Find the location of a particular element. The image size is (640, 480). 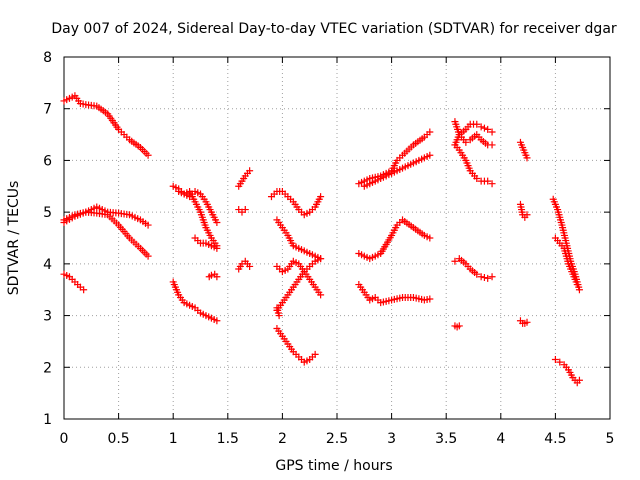

x-tick-label: 4.5 is located at coordinates (555, 439).